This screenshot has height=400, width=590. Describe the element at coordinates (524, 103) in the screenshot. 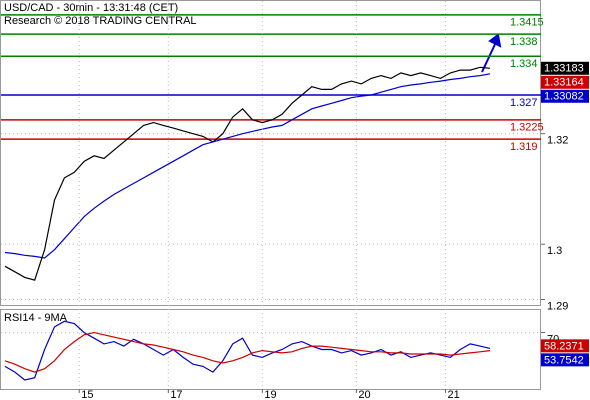

I see `level-label: 1.327` at that location.